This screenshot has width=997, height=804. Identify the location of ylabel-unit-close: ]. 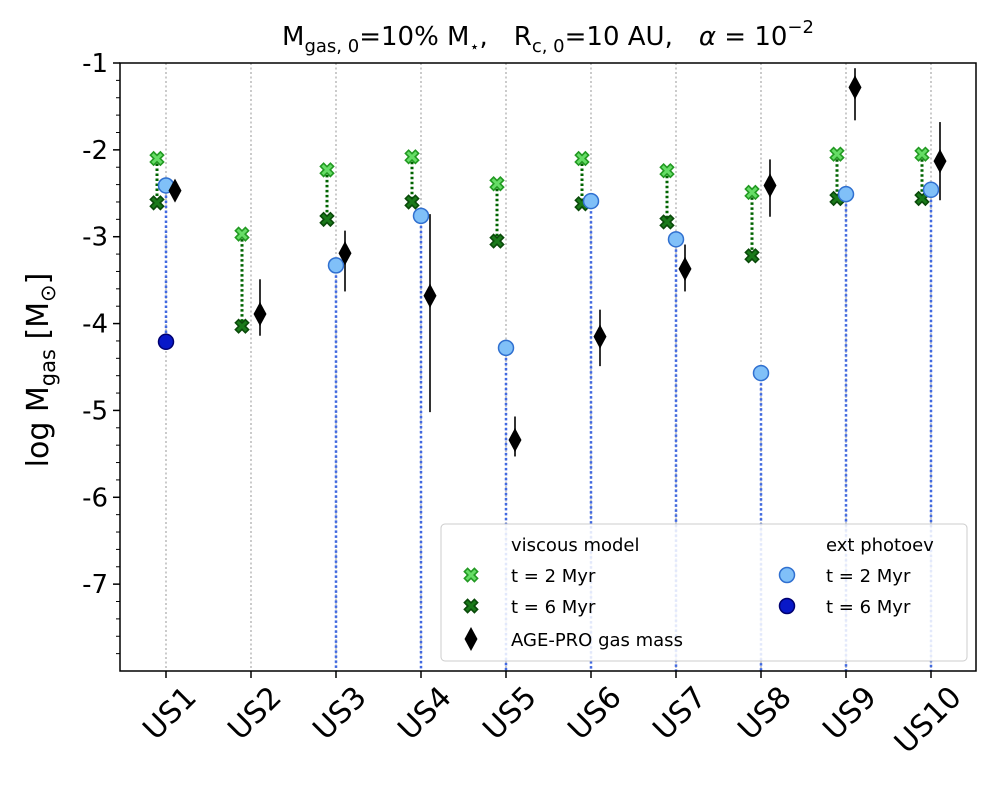
(38, 279).